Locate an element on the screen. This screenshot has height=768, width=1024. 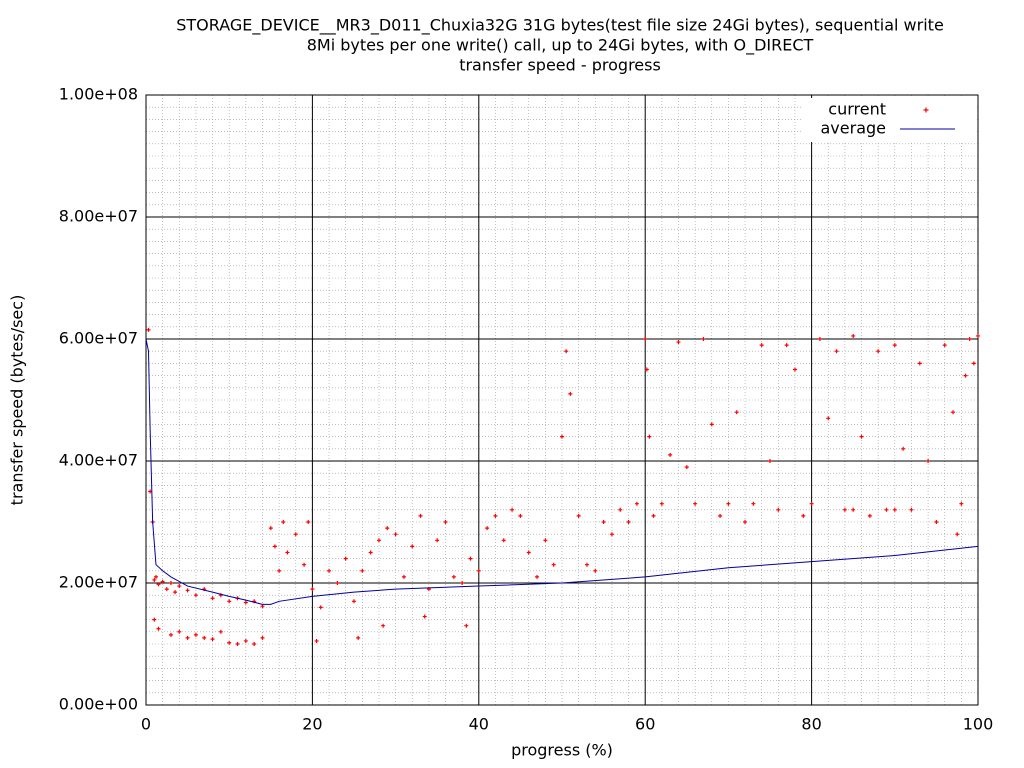
legend-label: current is located at coordinates (857, 109).